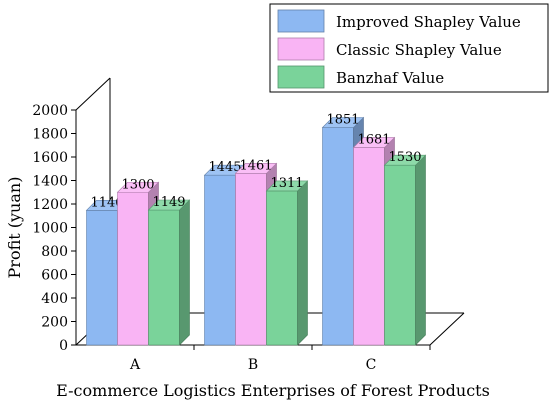 This screenshot has width=550, height=409. I want to click on legend-label: Banzhaf Value, so click(390, 78).